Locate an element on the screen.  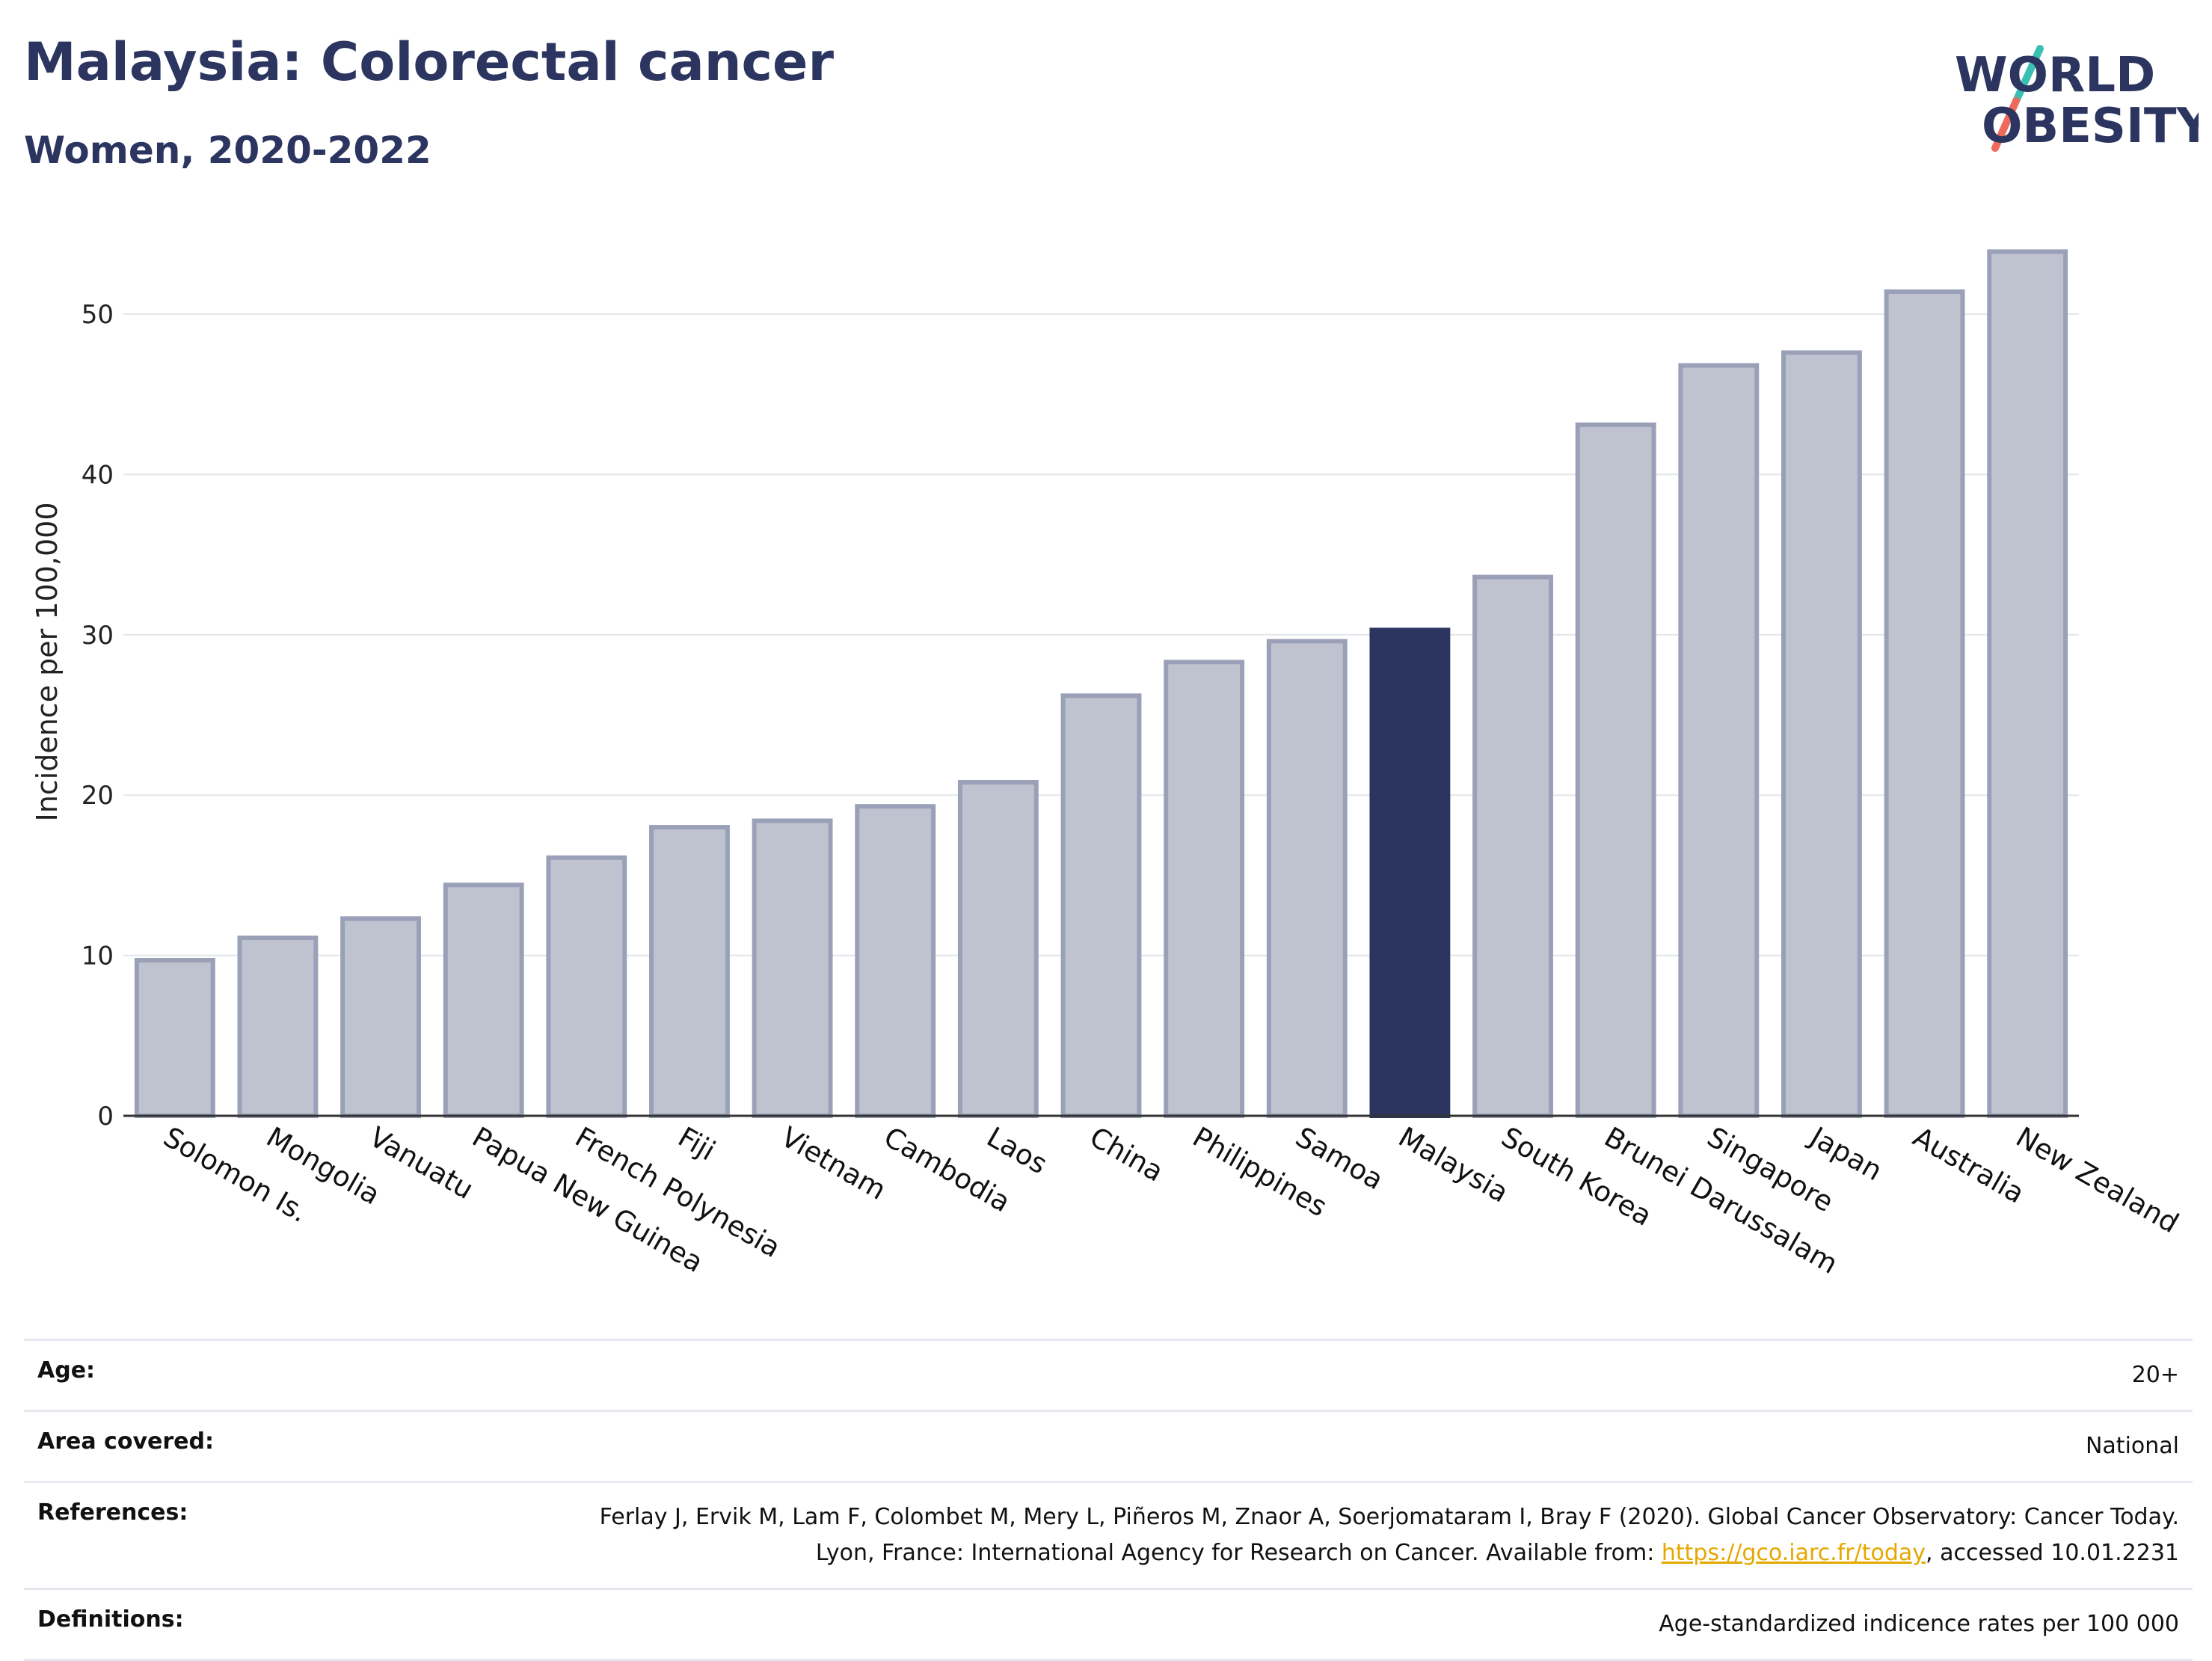
area-value: National is located at coordinates (2132, 1446).